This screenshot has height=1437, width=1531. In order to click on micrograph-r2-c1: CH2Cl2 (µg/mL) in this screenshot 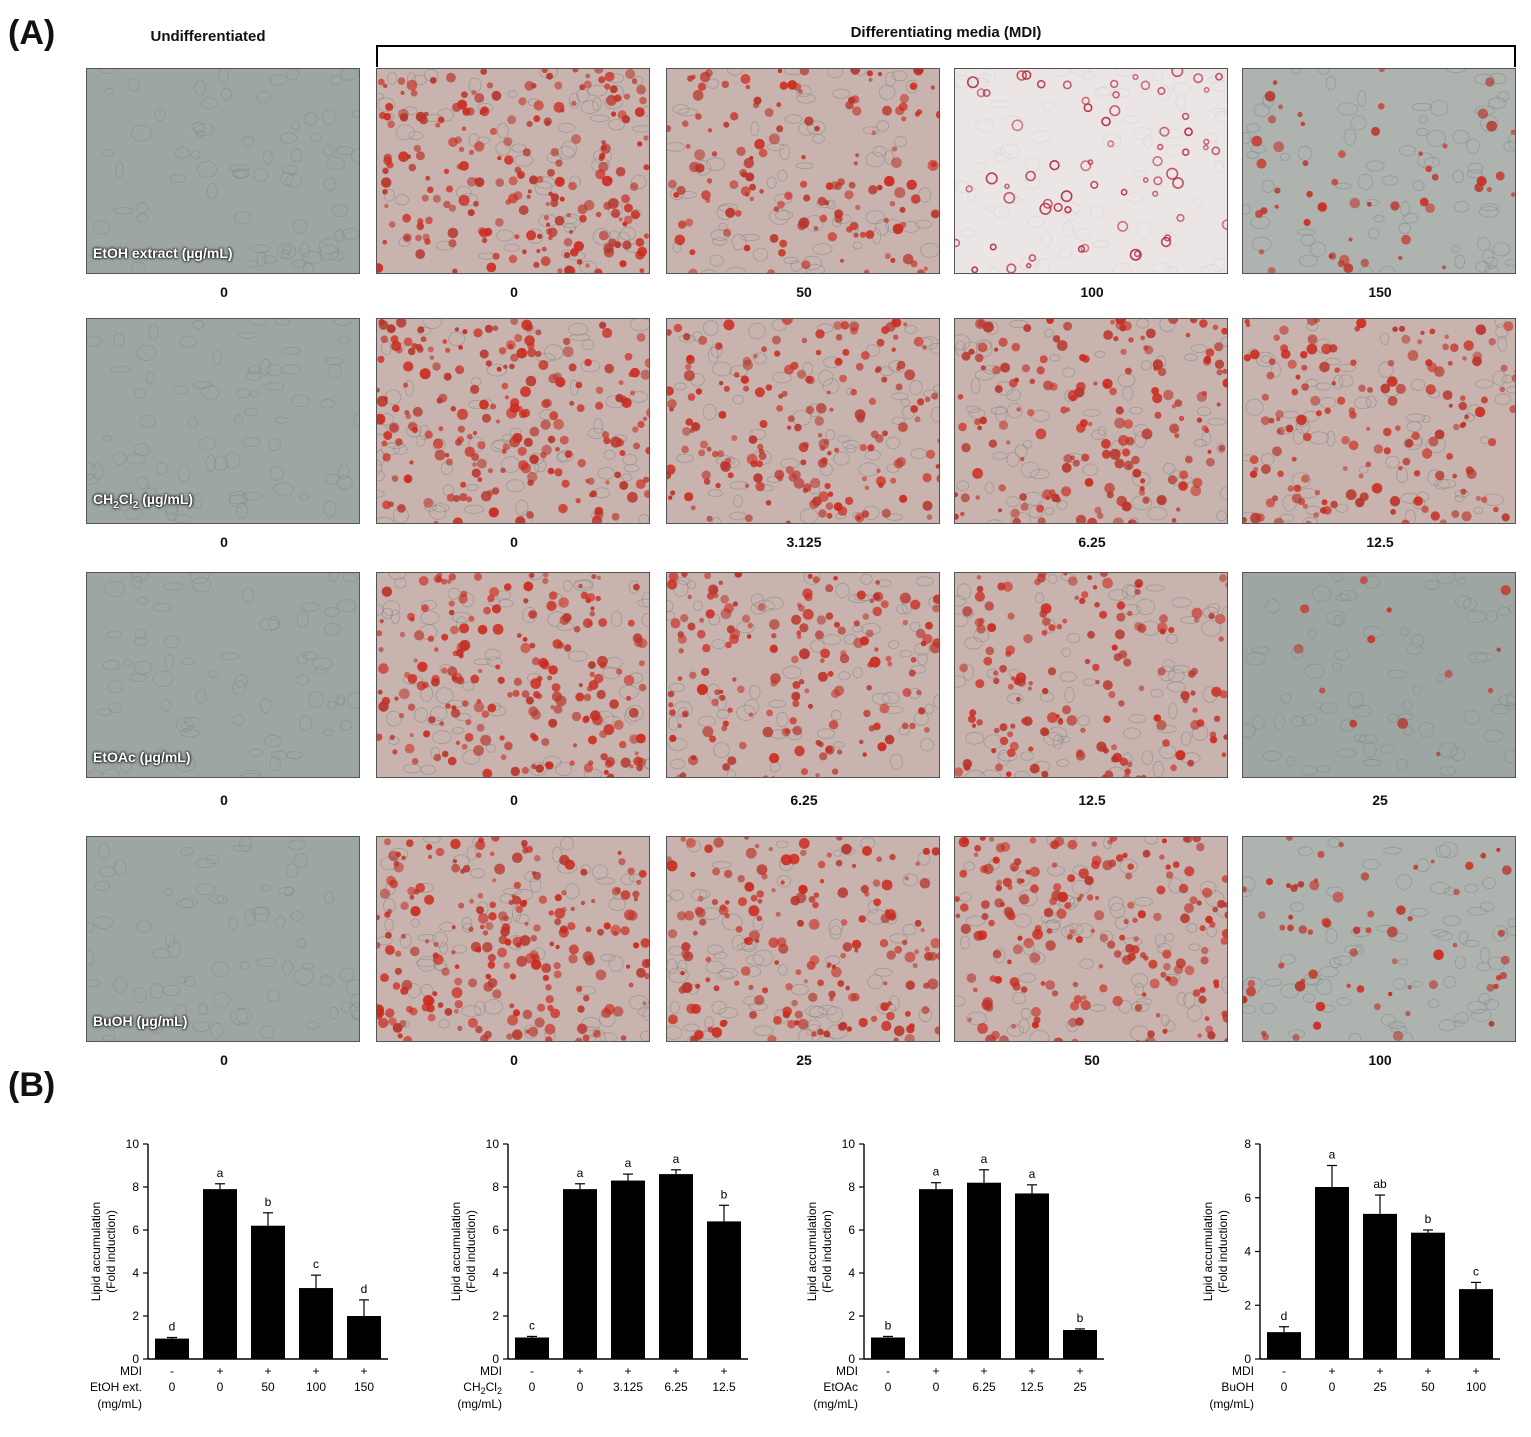, I will do `click(223, 421)`.